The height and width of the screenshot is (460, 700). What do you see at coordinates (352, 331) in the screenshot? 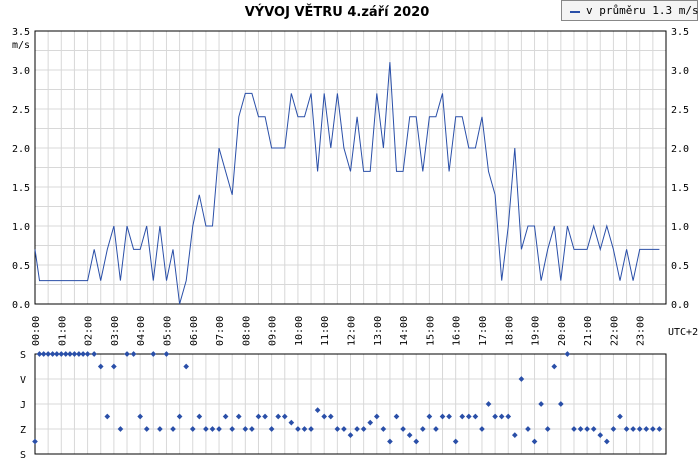
I see `speed-xtick: 12:00` at bounding box center [352, 331].